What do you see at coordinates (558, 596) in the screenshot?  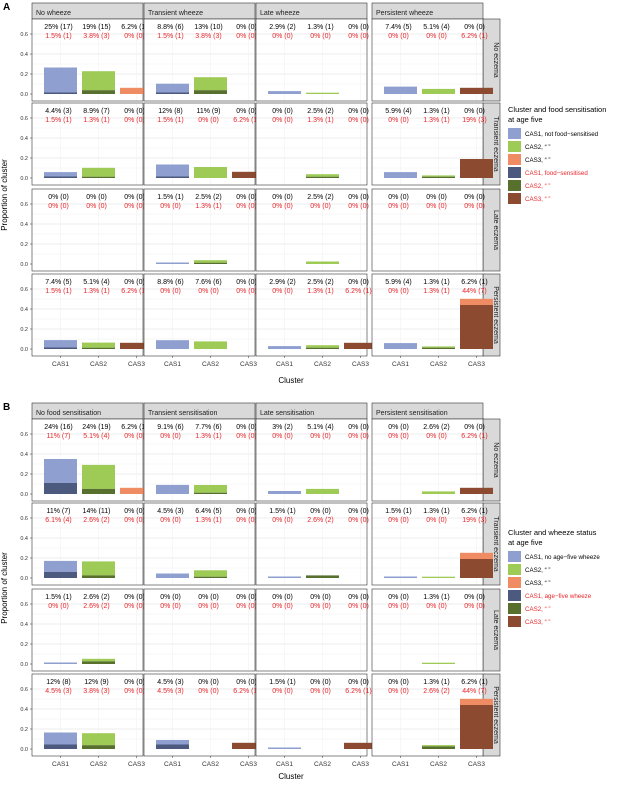 I see `legend-label: CAS1, age−five wheeze` at bounding box center [558, 596].